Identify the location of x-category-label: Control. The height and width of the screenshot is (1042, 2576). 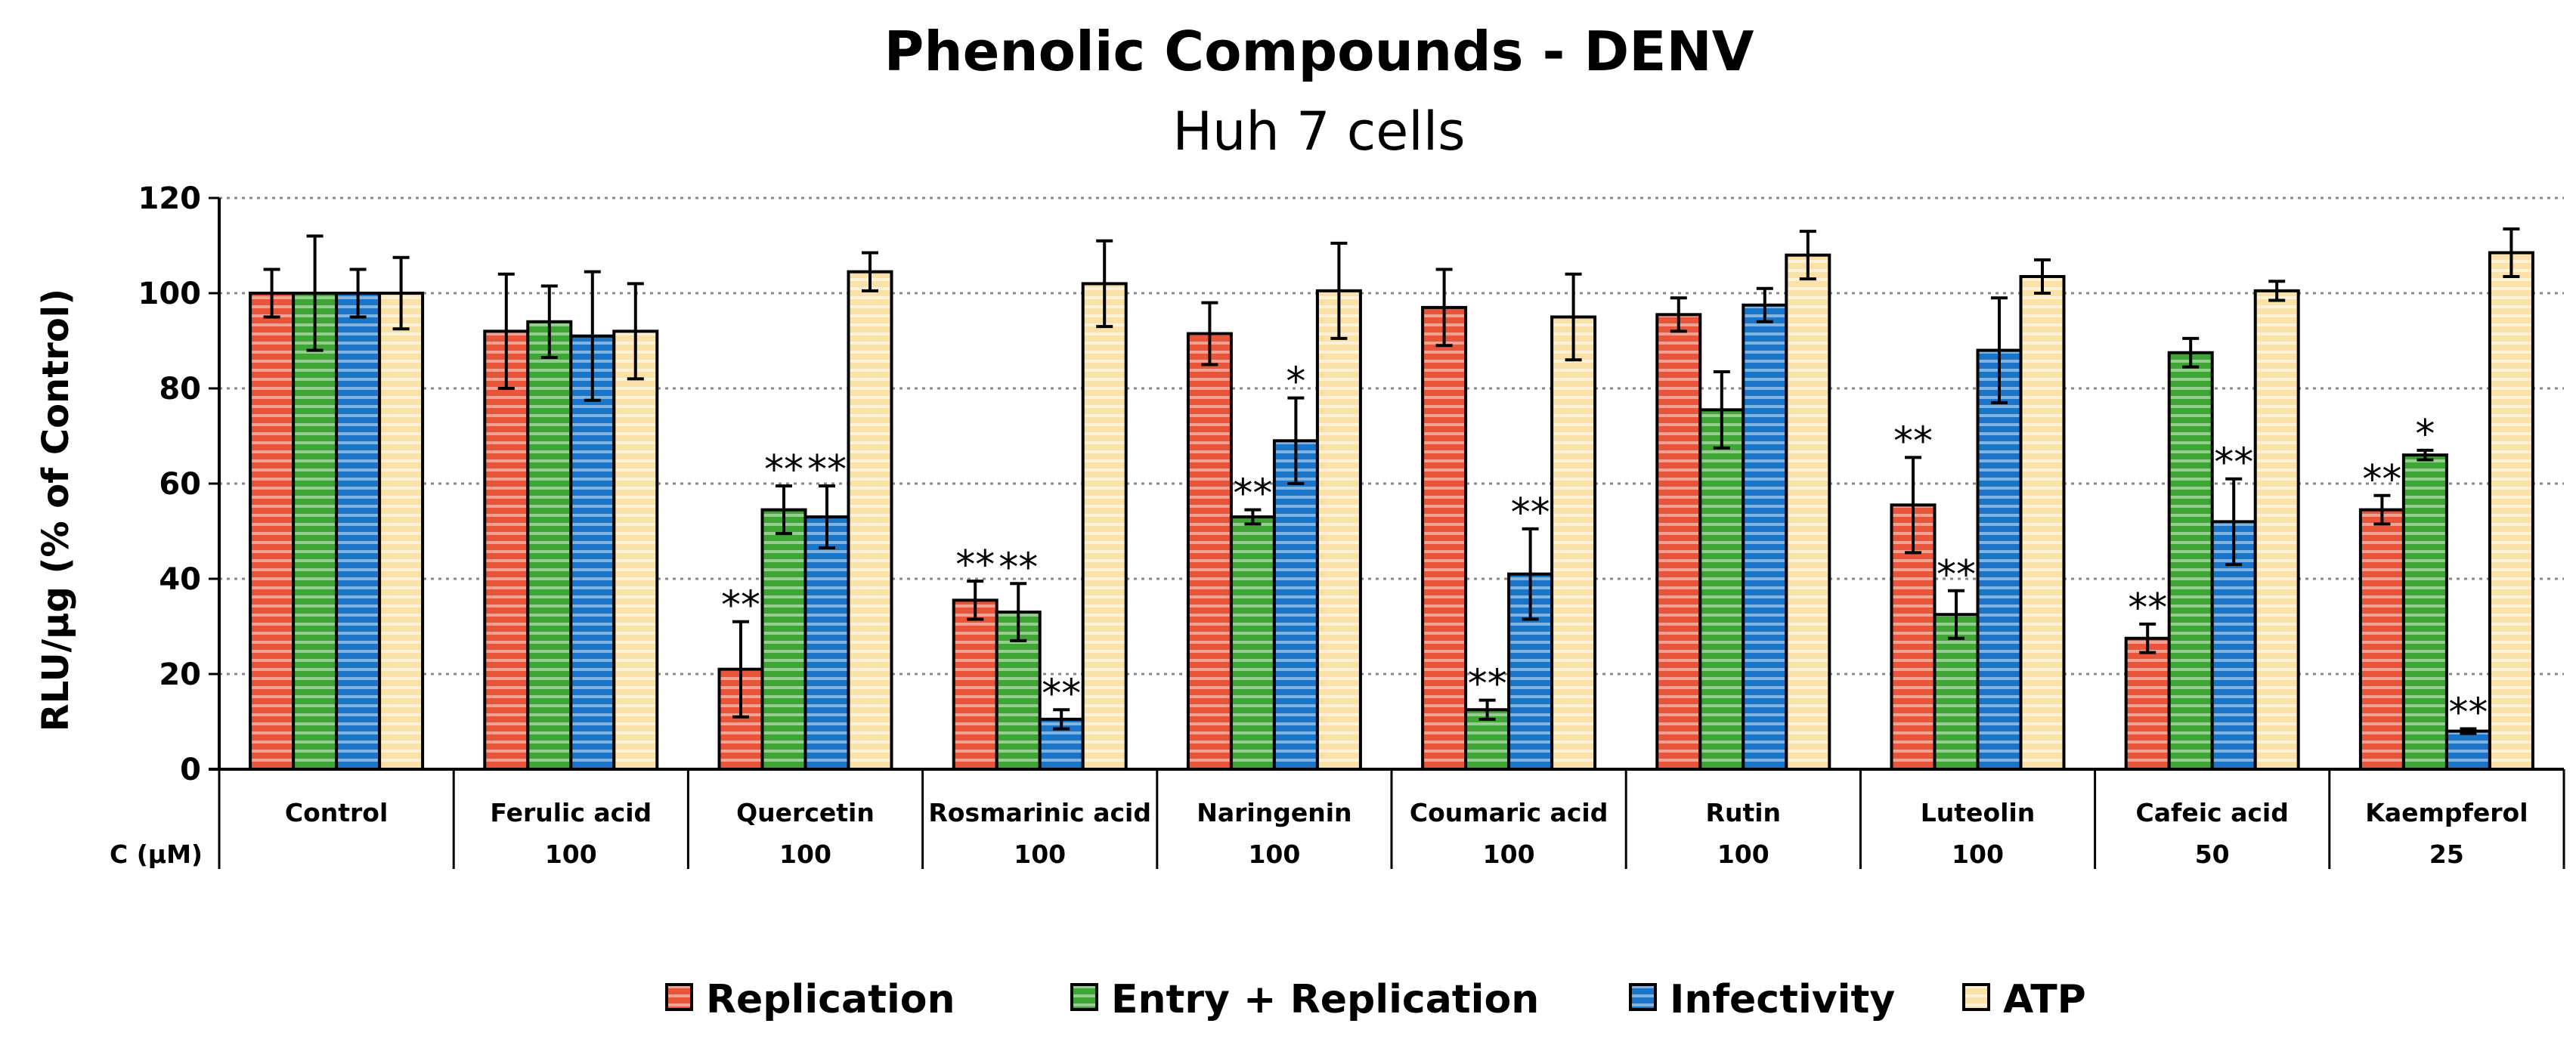
(336, 812).